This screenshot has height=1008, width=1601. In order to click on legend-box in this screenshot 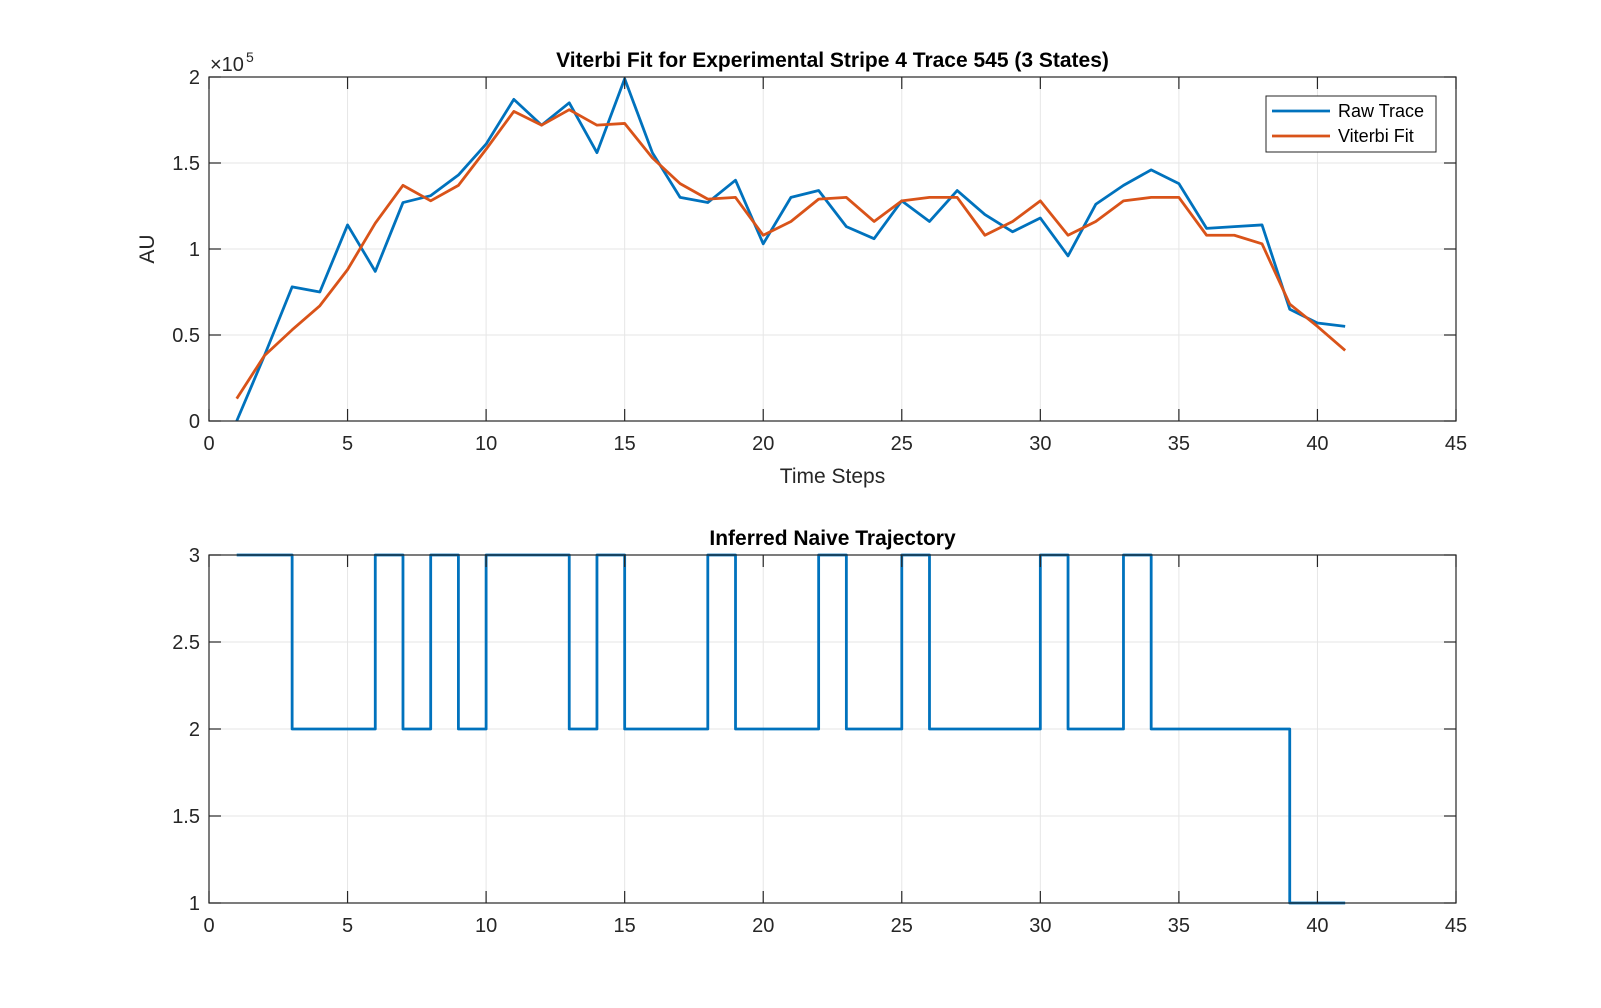, I will do `click(1351, 124)`.